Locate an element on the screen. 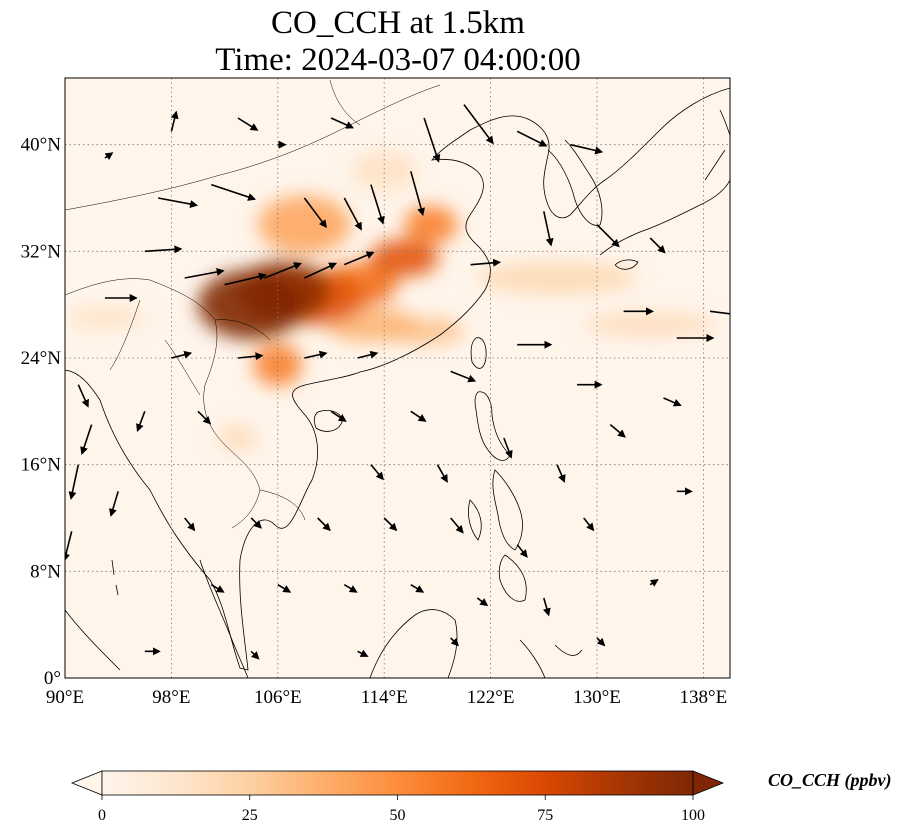  longitude-tick-labels: 90°E 98°E 106°E 114°E 122°E 130°E 138°E is located at coordinates (386, 697).